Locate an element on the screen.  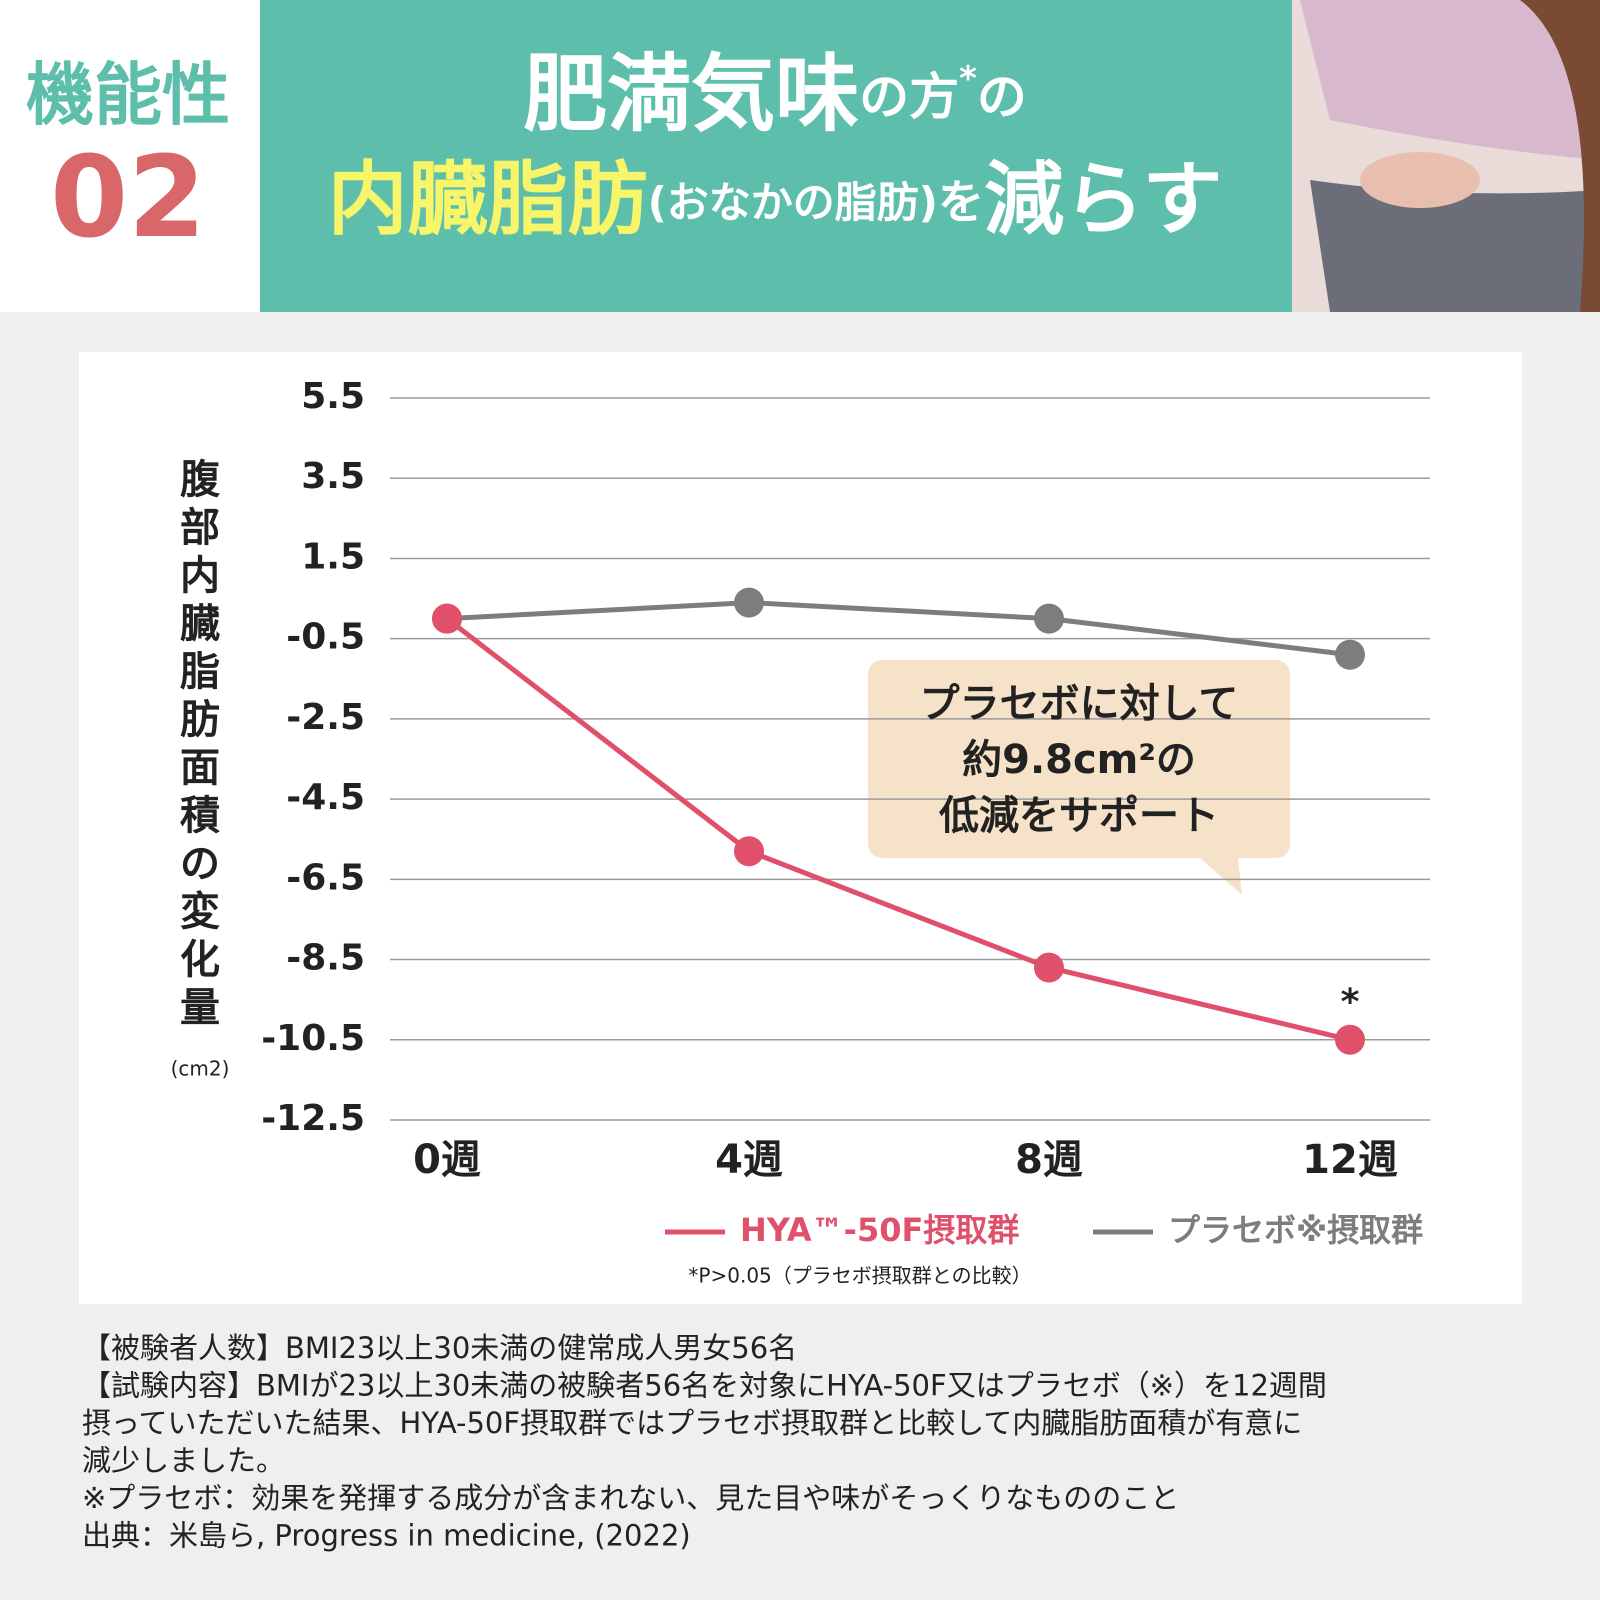
title-line: 内臓脂肪(おなかの脂肪)を減らす is located at coordinates (775, 199).